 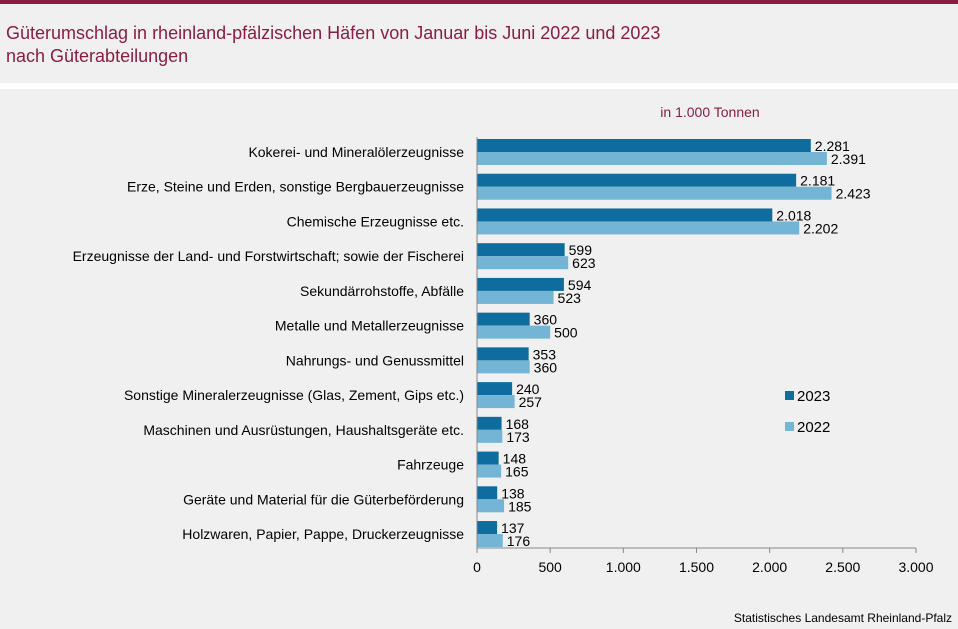 What do you see at coordinates (813, 427) in the screenshot?
I see `legend-label-2022: 2022` at bounding box center [813, 427].